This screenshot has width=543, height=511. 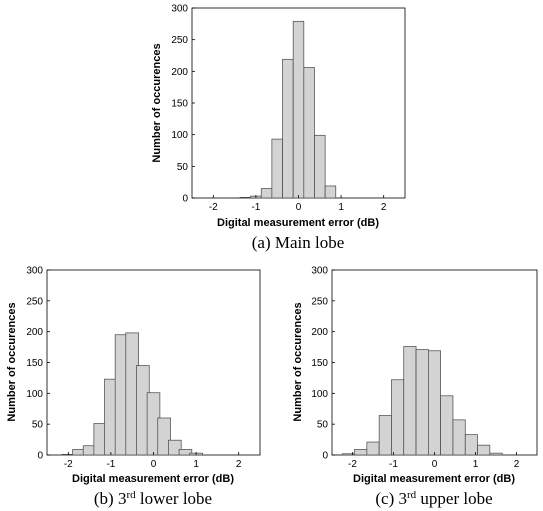 What do you see at coordinates (298, 242) in the screenshot?
I see `caption-main-lobe: (a) Main lobe` at bounding box center [298, 242].